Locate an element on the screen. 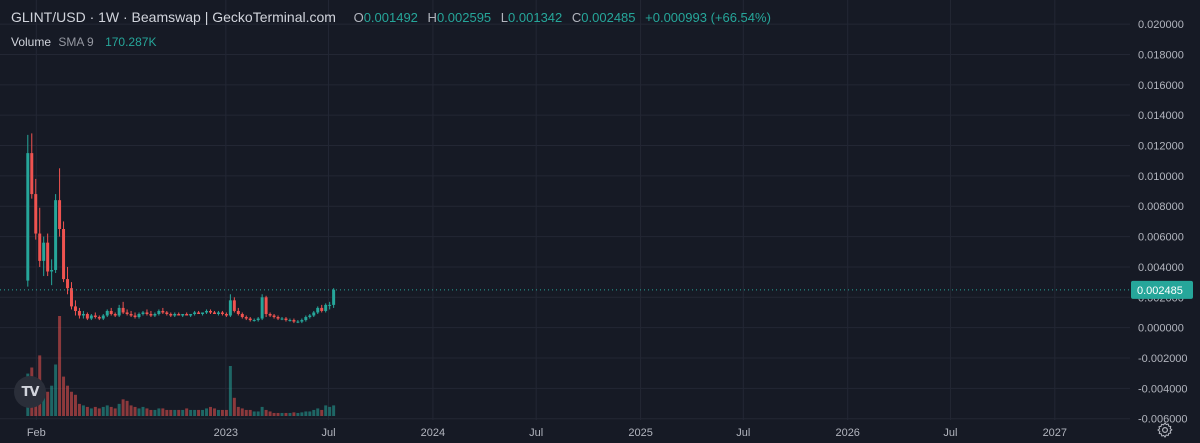 This screenshot has width=1200, height=443. last-price-label: 0.002485 is located at coordinates (1160, 291).